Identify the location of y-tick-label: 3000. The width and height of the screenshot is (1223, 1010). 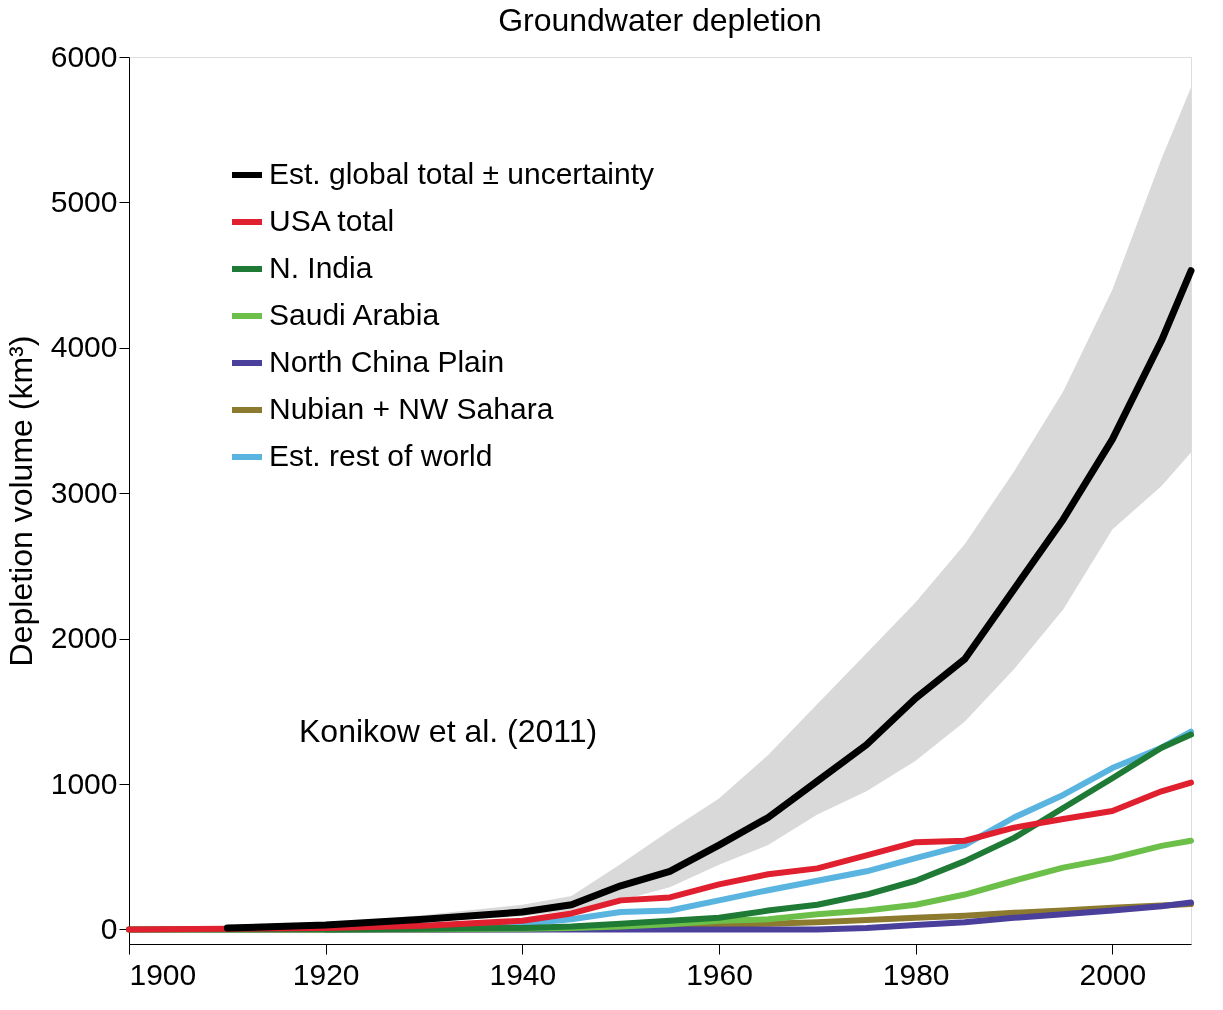
(84, 492).